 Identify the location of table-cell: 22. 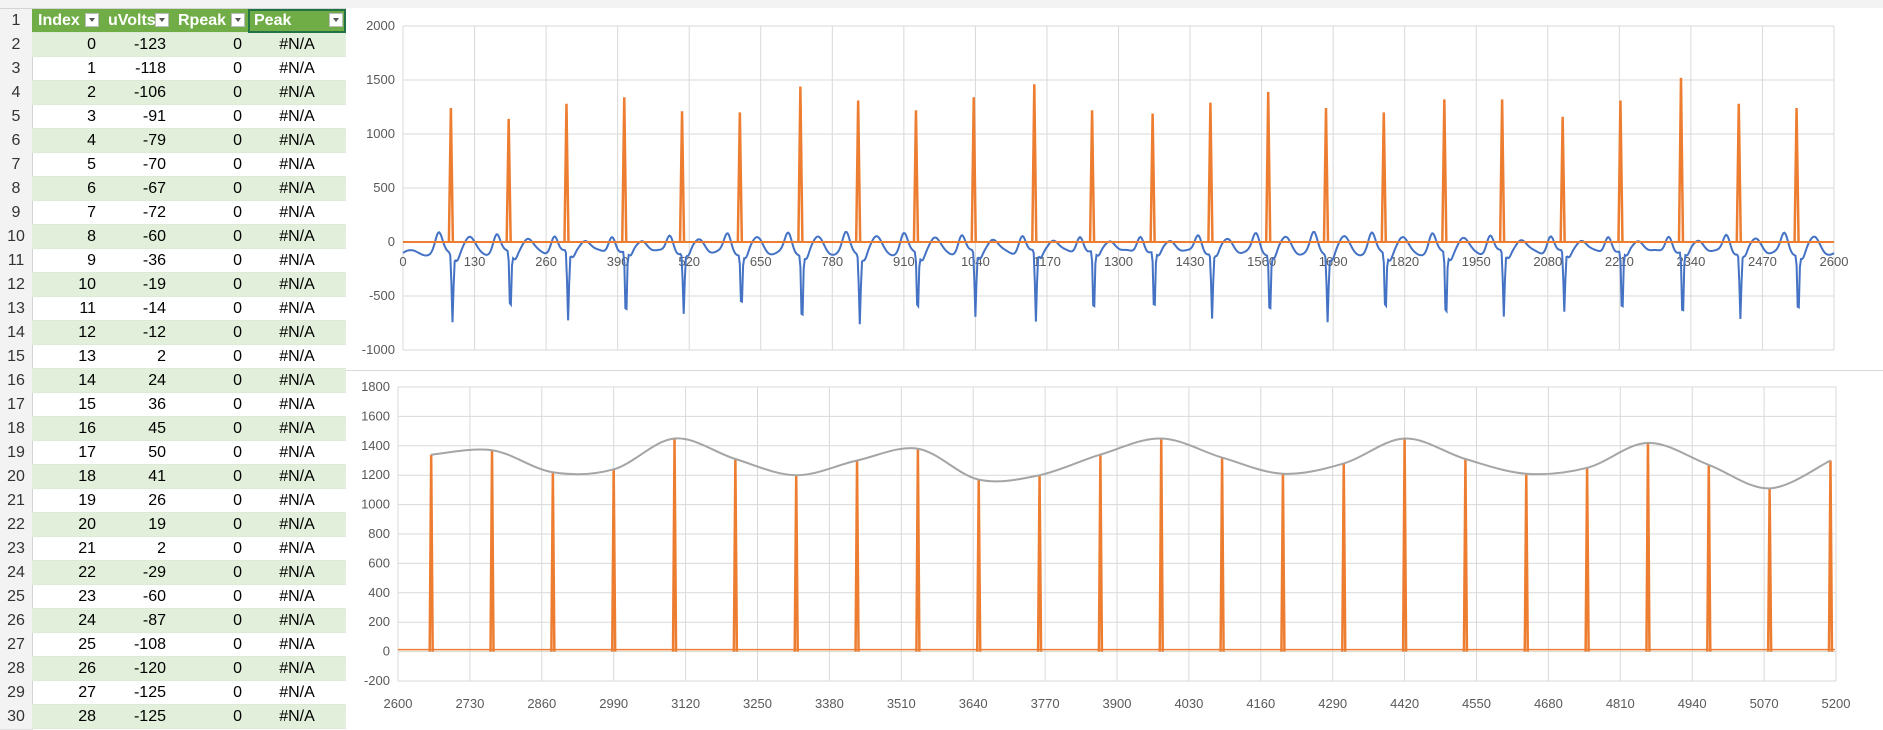
(67, 573).